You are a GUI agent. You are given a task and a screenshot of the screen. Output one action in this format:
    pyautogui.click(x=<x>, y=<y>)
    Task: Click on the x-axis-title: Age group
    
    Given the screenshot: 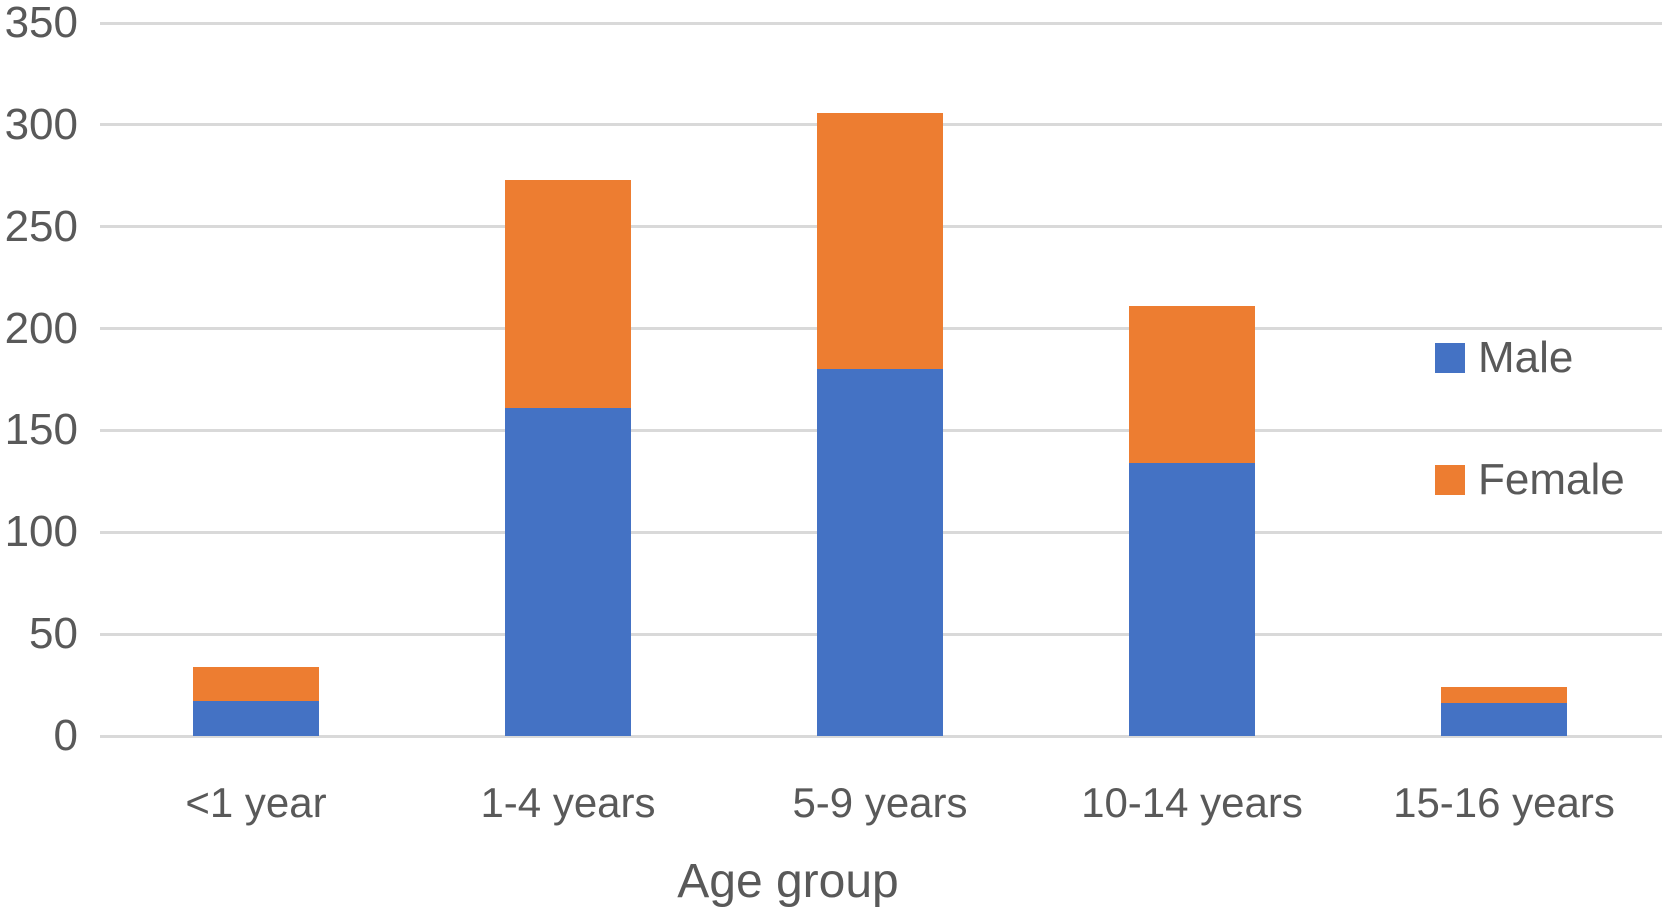 What is the action you would take?
    pyautogui.click(x=788, y=881)
    